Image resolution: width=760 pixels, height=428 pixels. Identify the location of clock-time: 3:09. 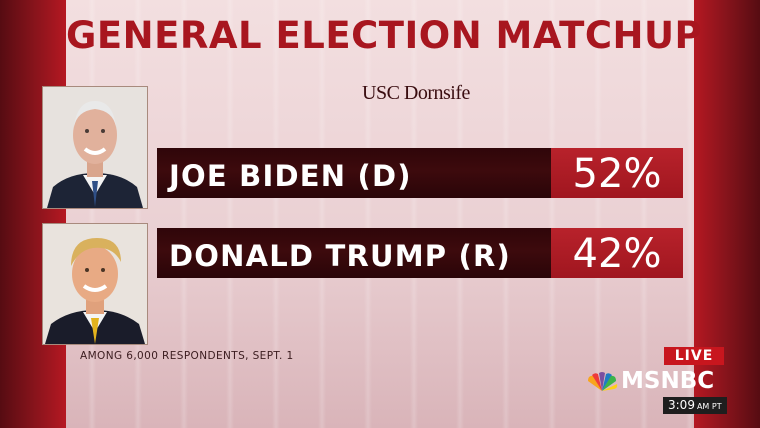
(681, 405).